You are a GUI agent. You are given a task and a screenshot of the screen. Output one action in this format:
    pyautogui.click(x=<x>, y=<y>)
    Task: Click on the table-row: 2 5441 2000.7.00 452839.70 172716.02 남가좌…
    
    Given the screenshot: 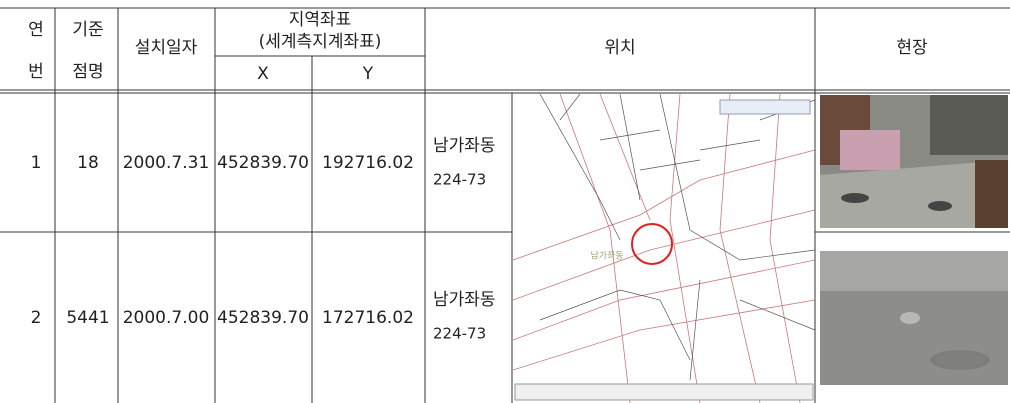 What is the action you would take?
    pyautogui.click(x=263, y=316)
    